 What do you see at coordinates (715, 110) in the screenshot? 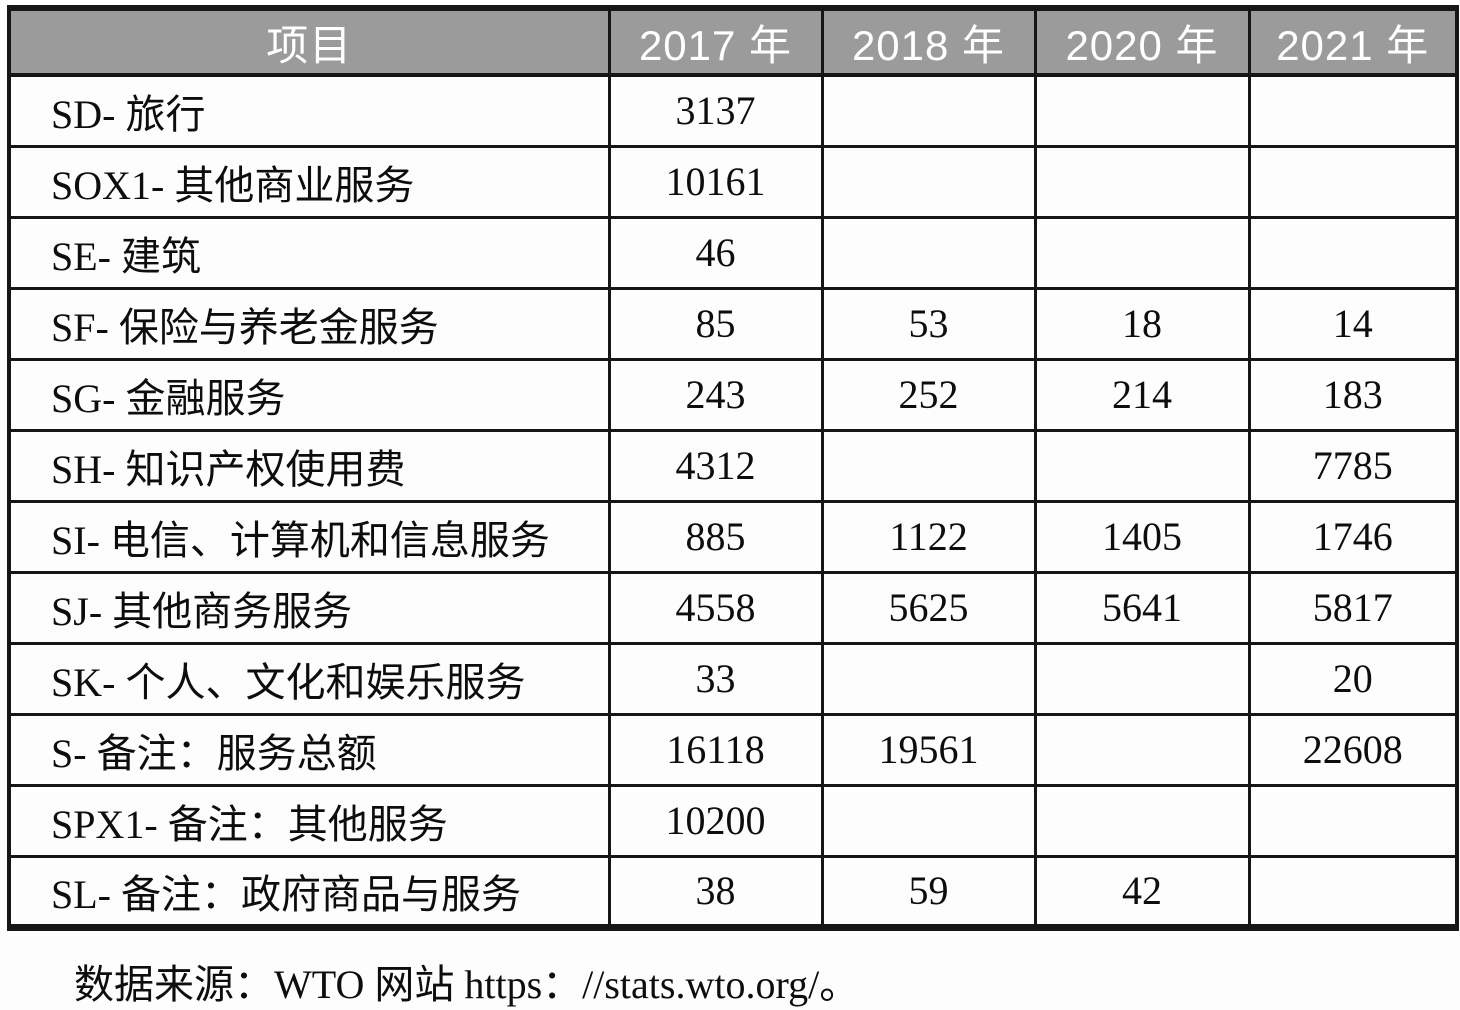
I see `cell-value: 3137` at bounding box center [715, 110].